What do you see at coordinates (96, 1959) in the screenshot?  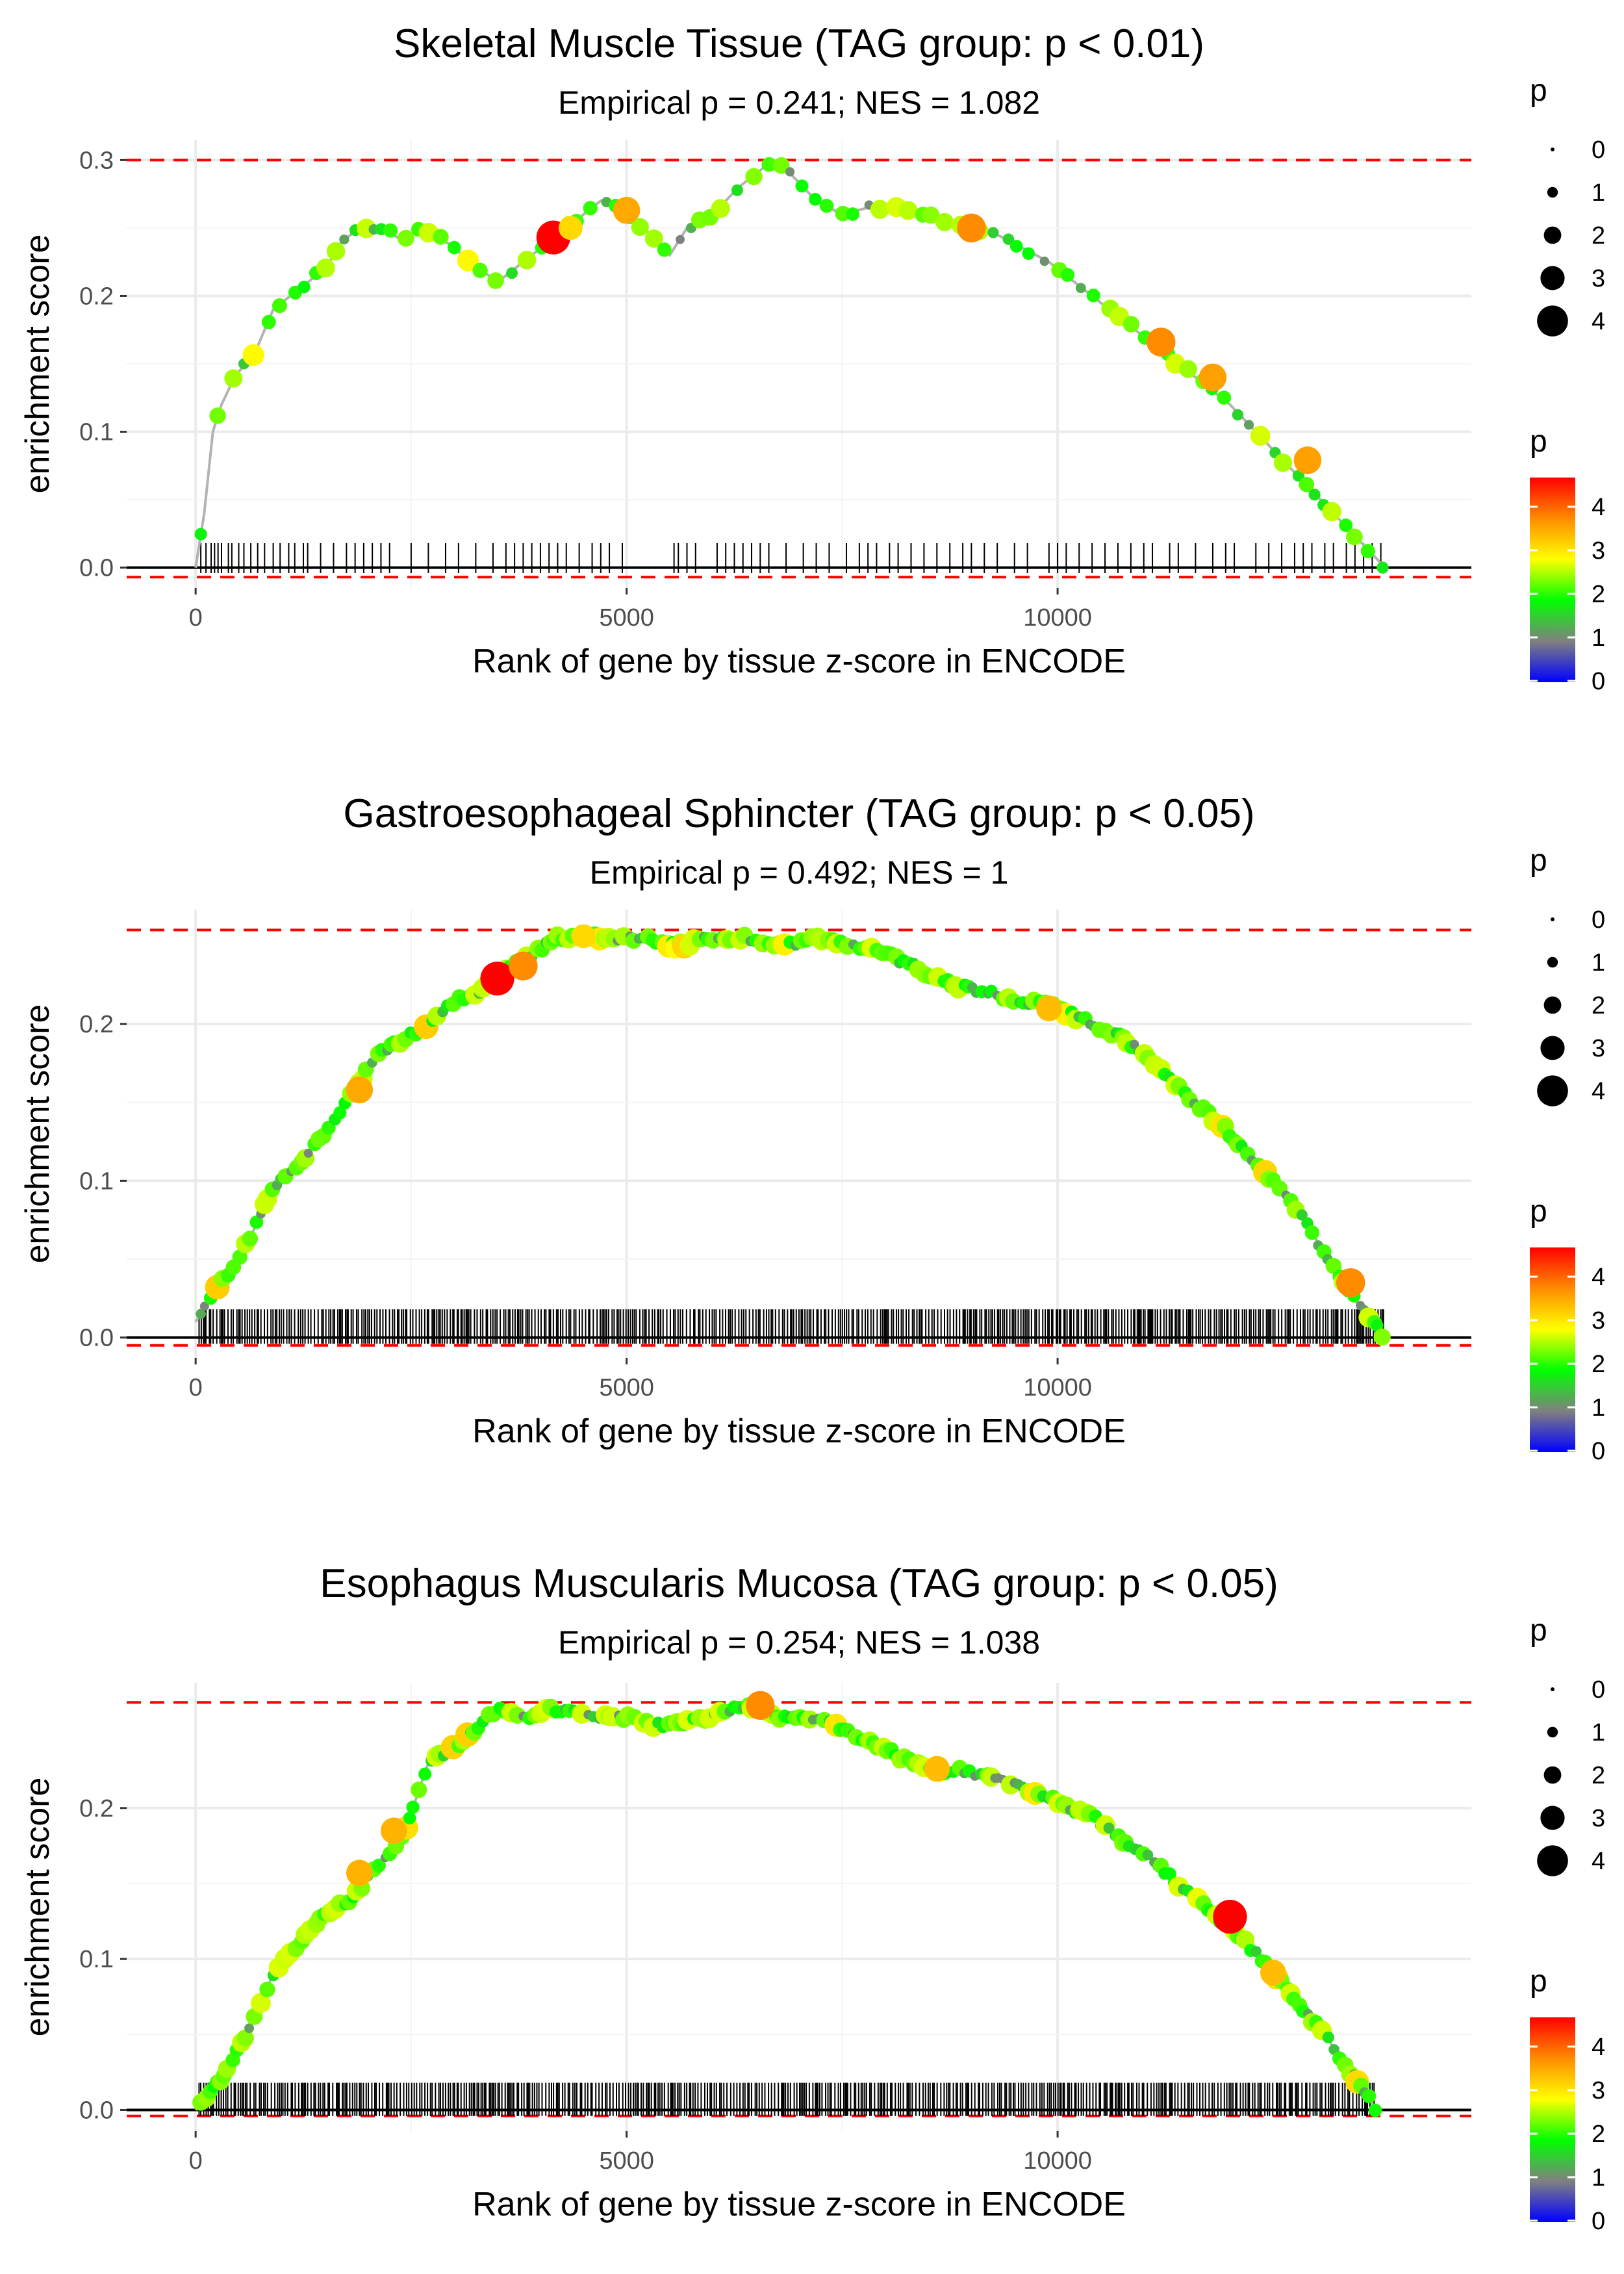 I see `y-tick-label: 0.1` at bounding box center [96, 1959].